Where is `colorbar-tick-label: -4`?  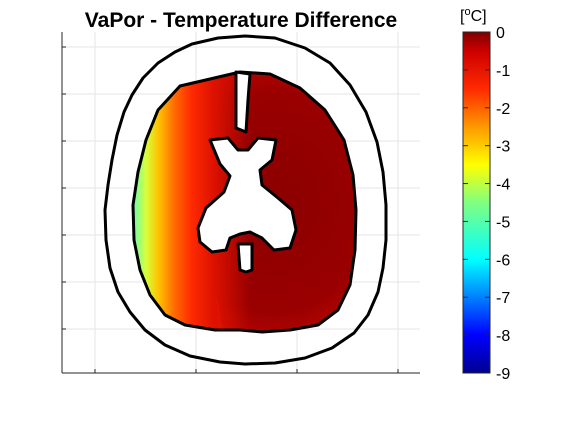 colorbar-tick-label: -4 is located at coordinates (503, 185).